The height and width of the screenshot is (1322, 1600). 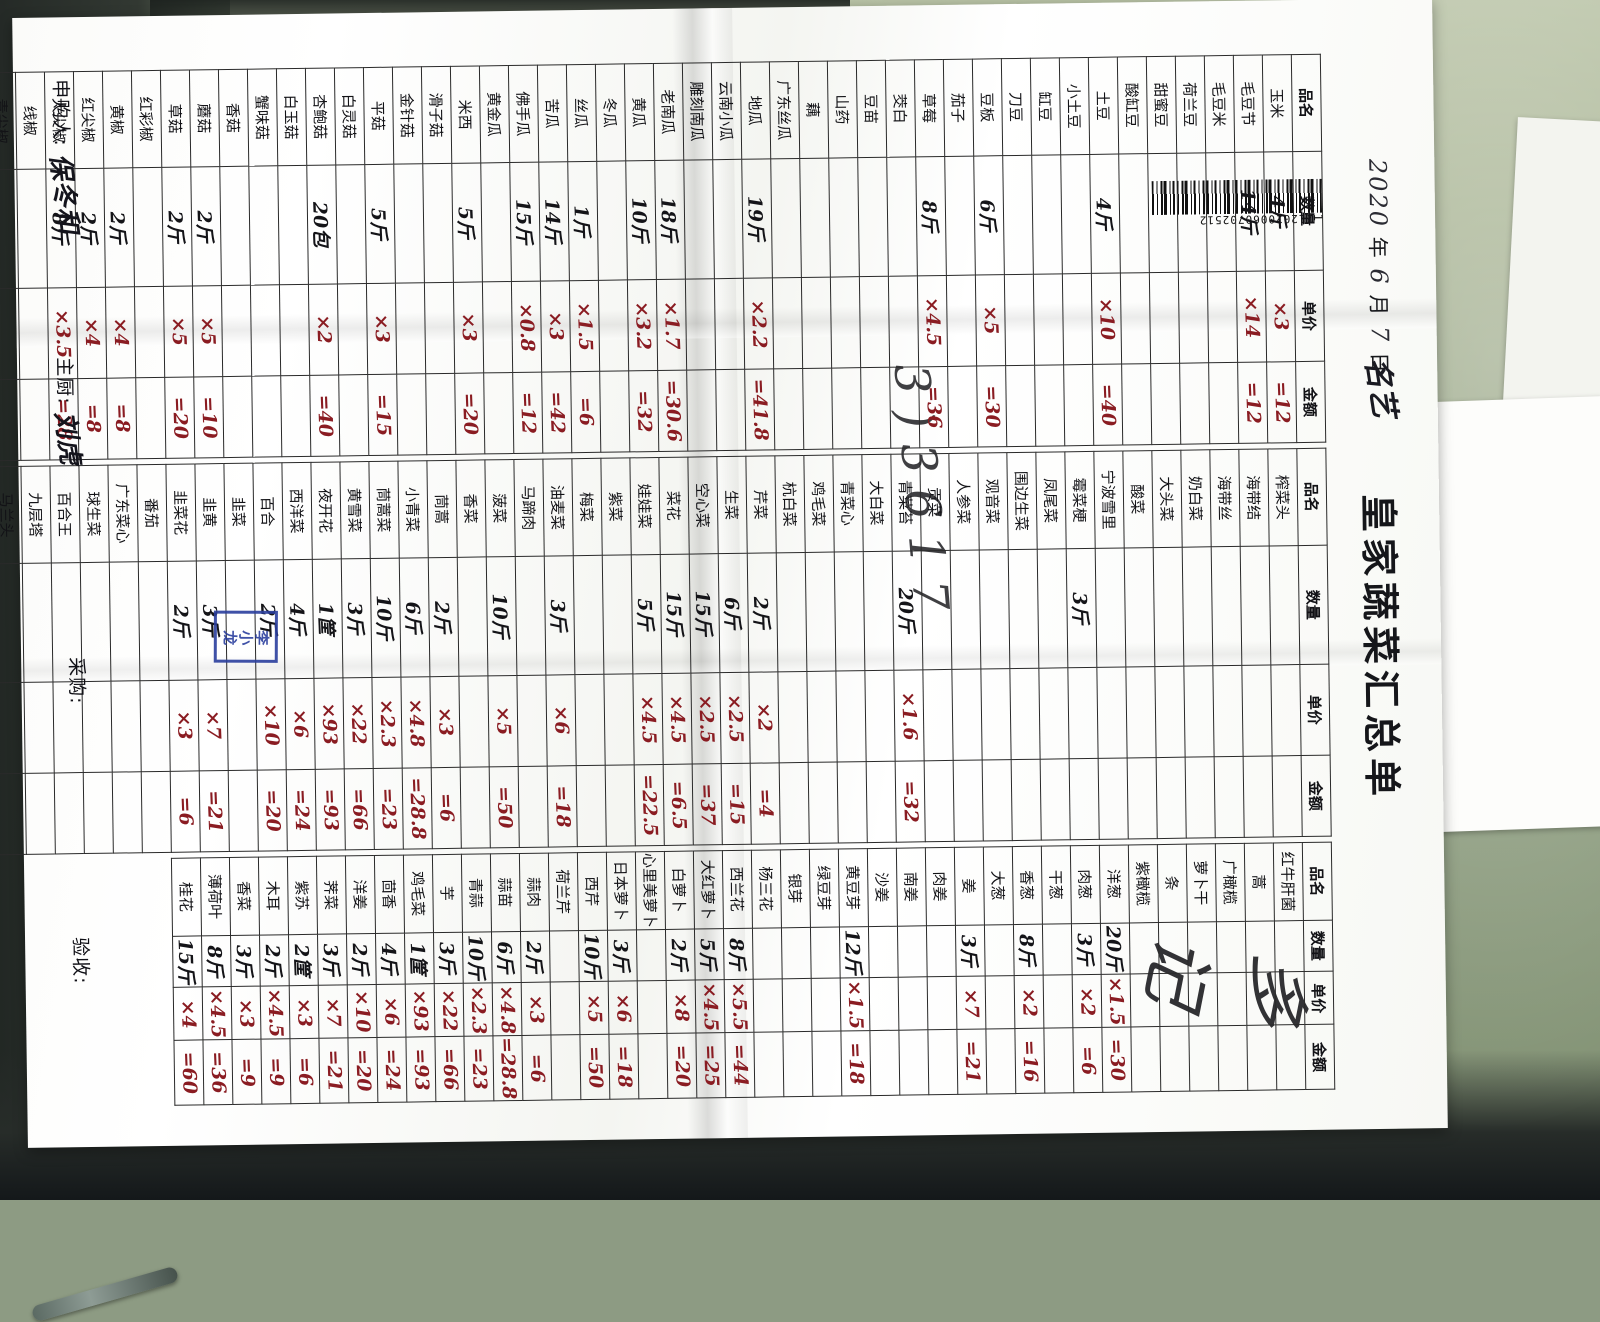 I want to click on table-row: 茭白, so click(x=902, y=254).